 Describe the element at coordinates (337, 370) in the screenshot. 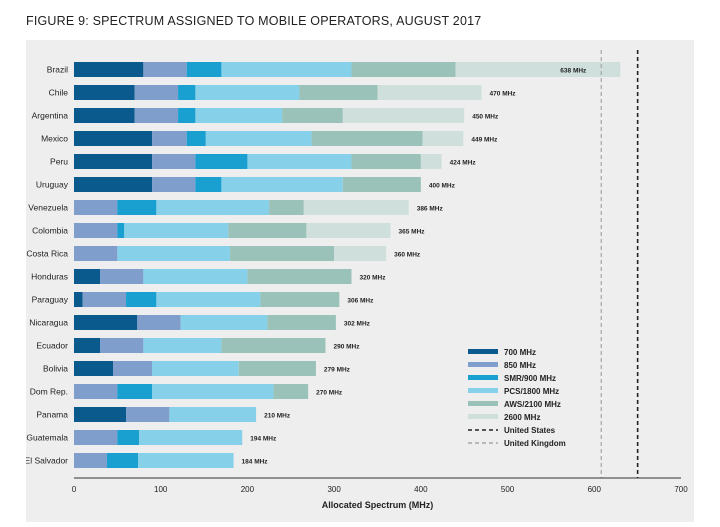

I see `total-label: 279 MHz` at that location.